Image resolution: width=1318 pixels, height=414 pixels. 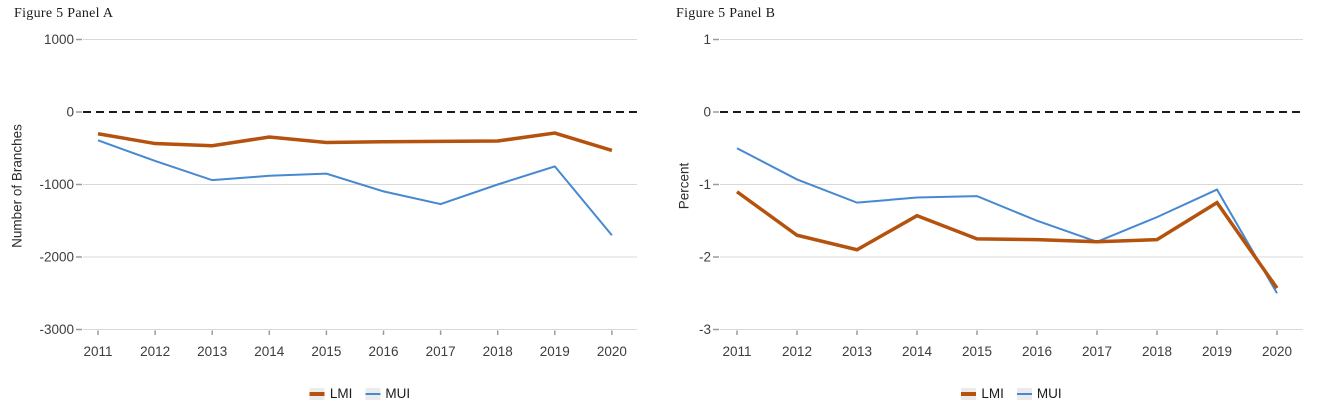 I want to click on y-tick-label: -3000, so click(x=56, y=329).